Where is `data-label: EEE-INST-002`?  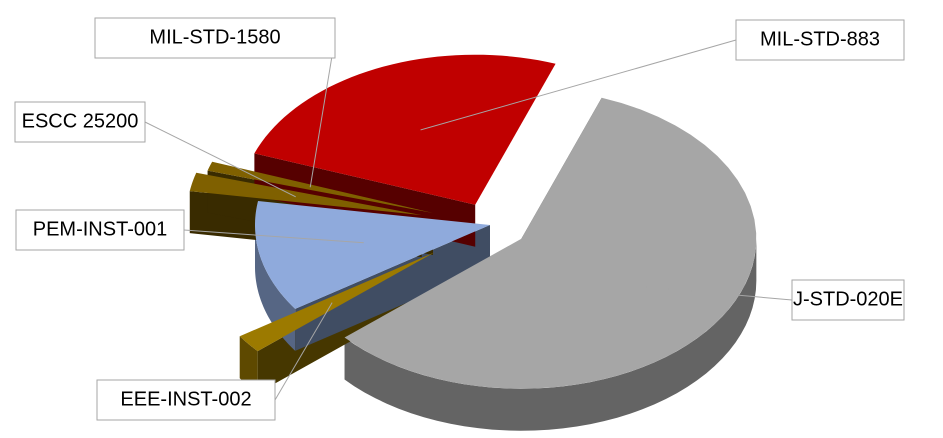
data-label: EEE-INST-002 is located at coordinates (185, 399).